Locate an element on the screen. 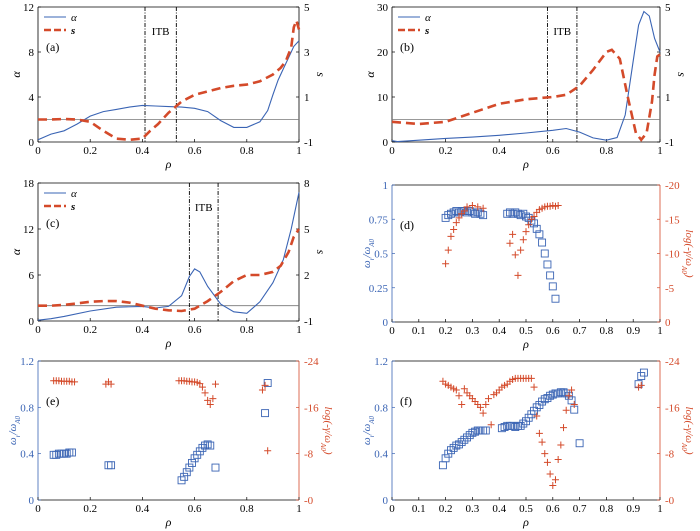 The height and width of the screenshot is (531, 700). right-y-tick-label: -24 is located at coordinates (672, 362).